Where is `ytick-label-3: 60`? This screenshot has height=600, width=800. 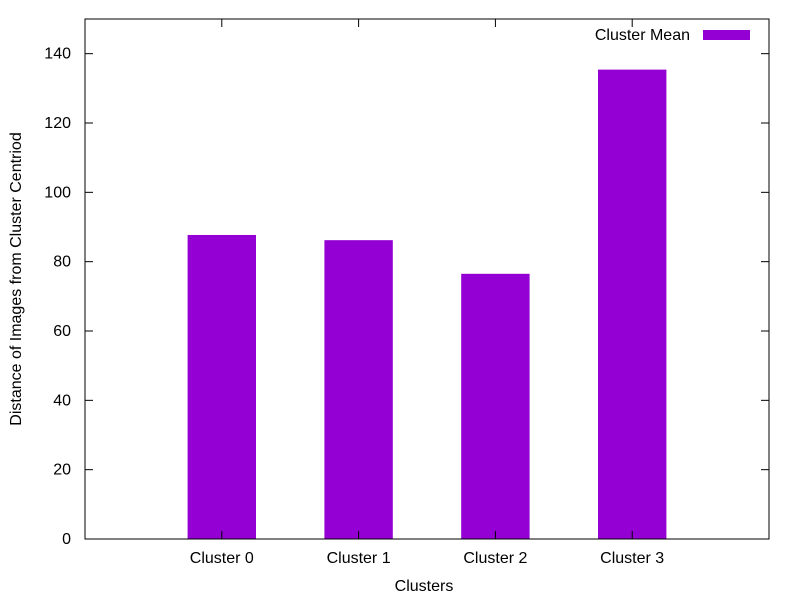
ytick-label-3: 60 is located at coordinates (62, 331).